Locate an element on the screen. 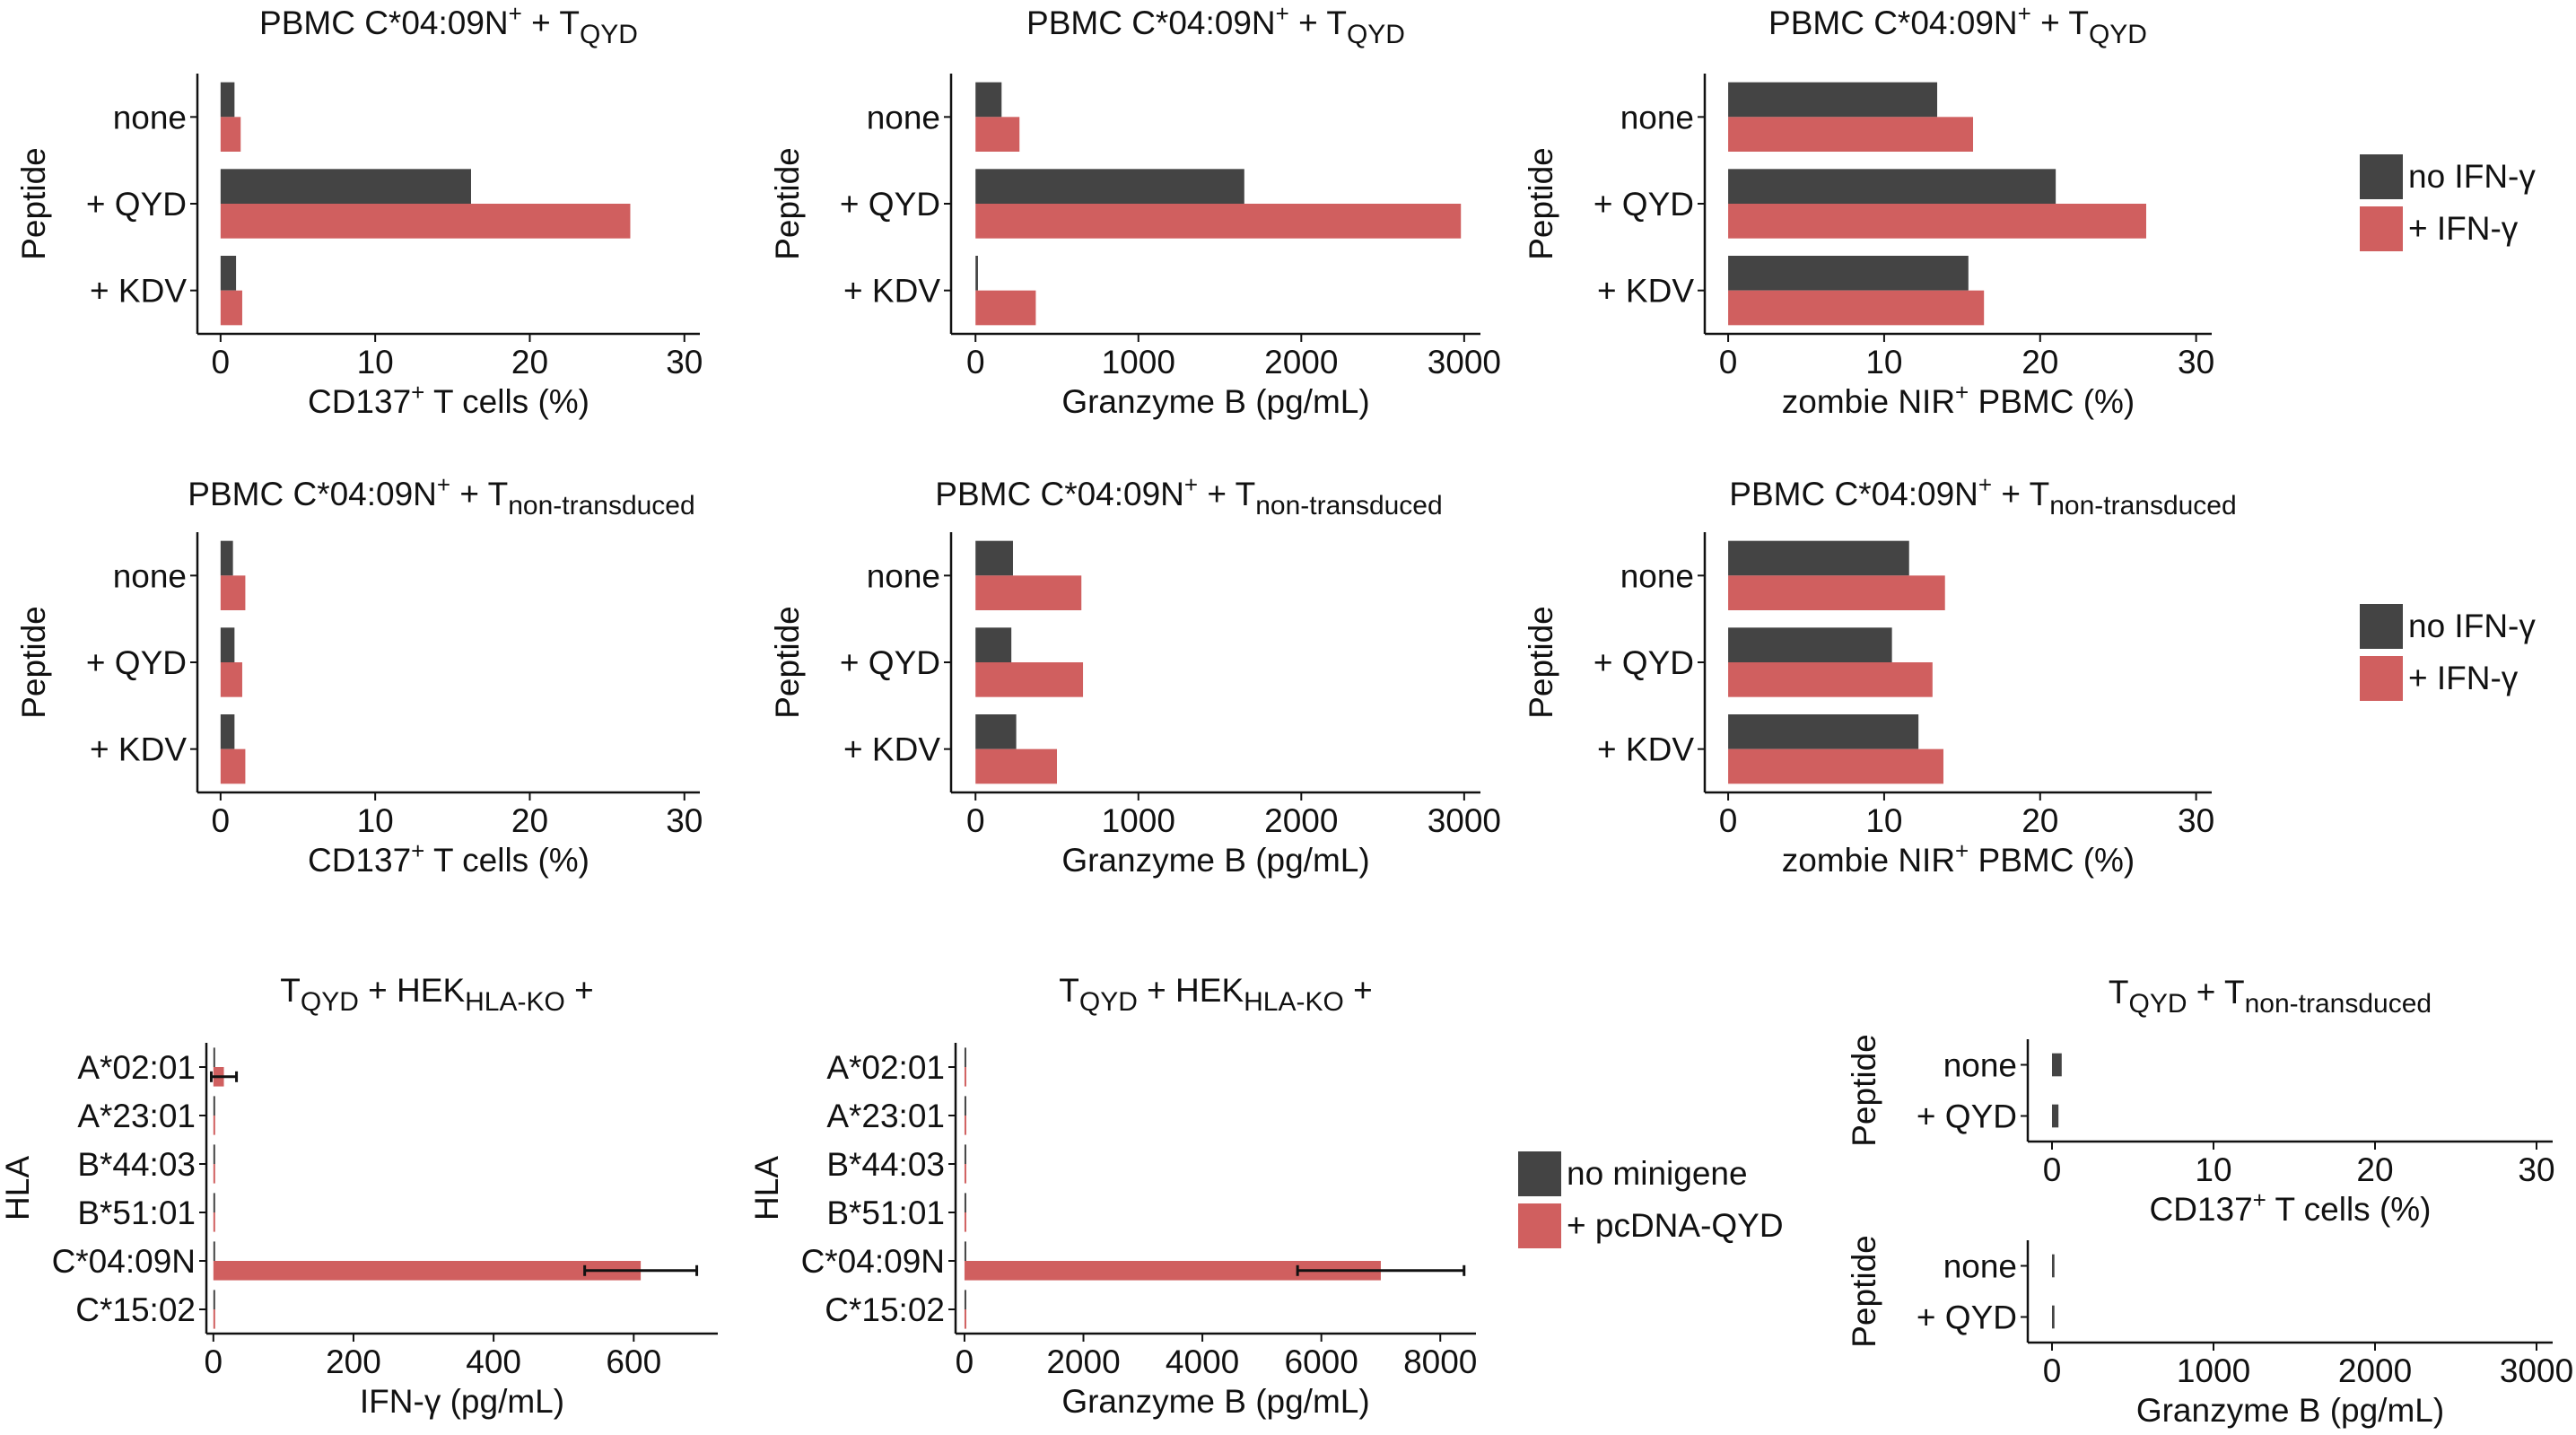 The image size is (2576, 1435). y-tick-label: B*44:03 is located at coordinates (885, 1165).